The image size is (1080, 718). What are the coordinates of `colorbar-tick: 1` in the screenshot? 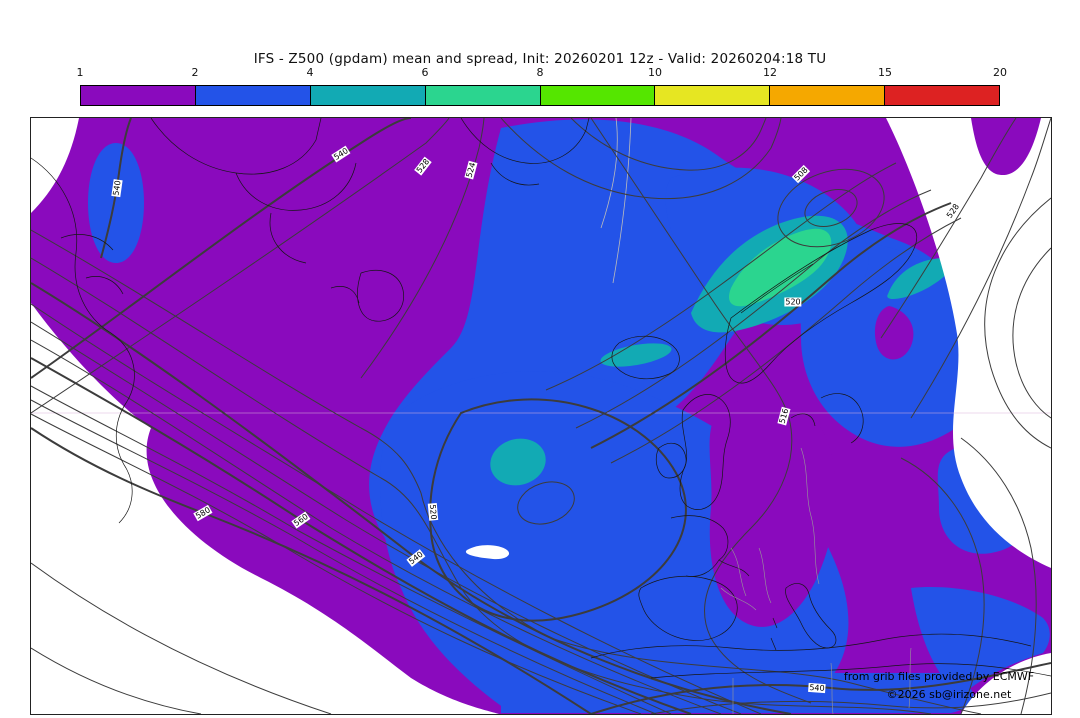 It's located at (80, 72).